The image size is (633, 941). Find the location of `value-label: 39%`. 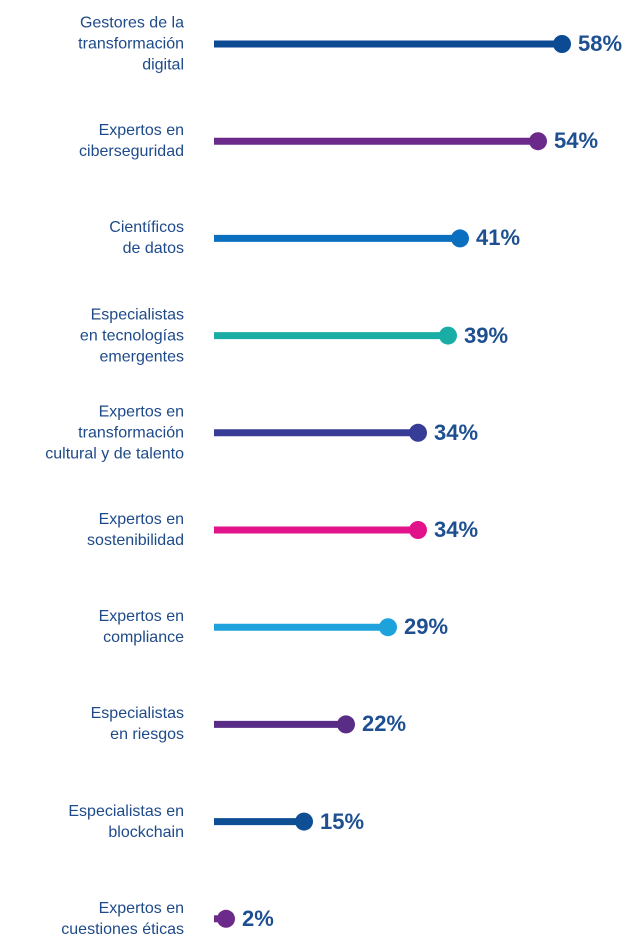

value-label: 39% is located at coordinates (486, 335).